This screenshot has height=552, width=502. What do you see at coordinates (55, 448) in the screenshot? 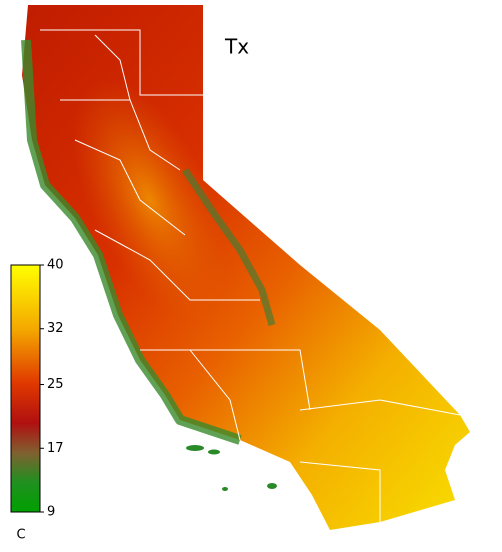
I see `colorbar-tick-label: 17` at bounding box center [55, 448].